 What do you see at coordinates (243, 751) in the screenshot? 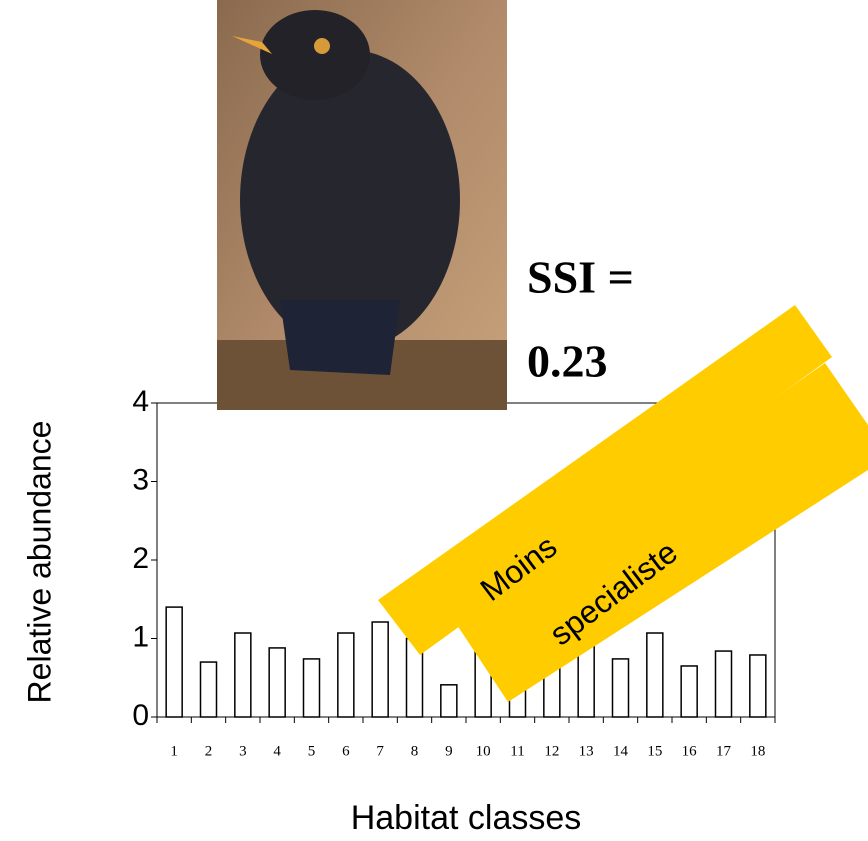
I see `x-tick-label: 3` at bounding box center [243, 751].